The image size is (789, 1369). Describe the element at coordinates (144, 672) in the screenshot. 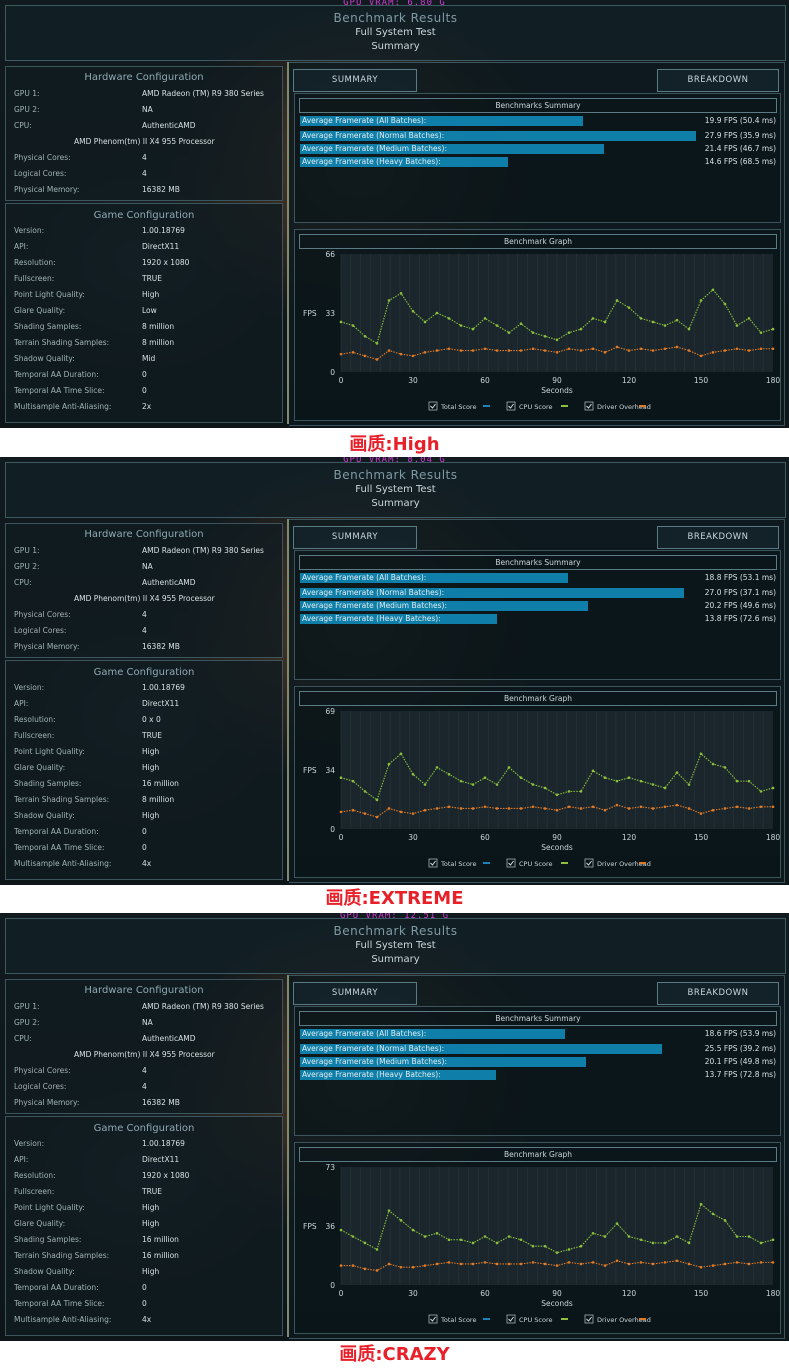

I see `game-config-title: Game Configuration` at that location.